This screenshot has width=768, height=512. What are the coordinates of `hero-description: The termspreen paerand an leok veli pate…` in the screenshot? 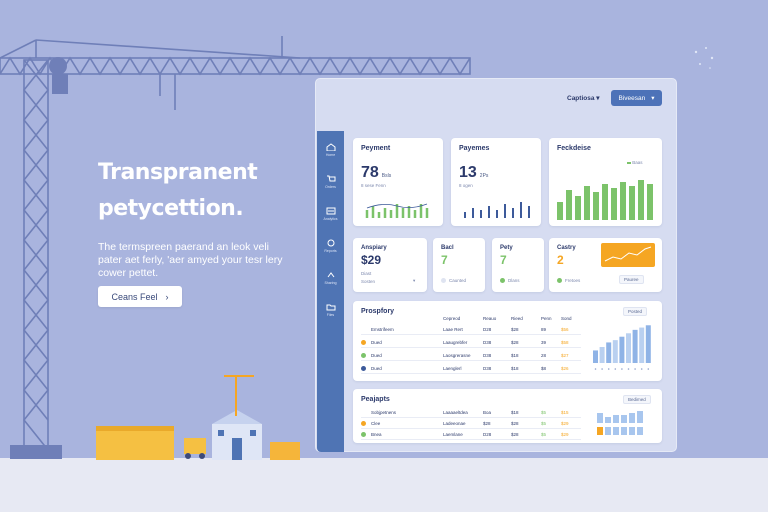 It's located at (190, 260).